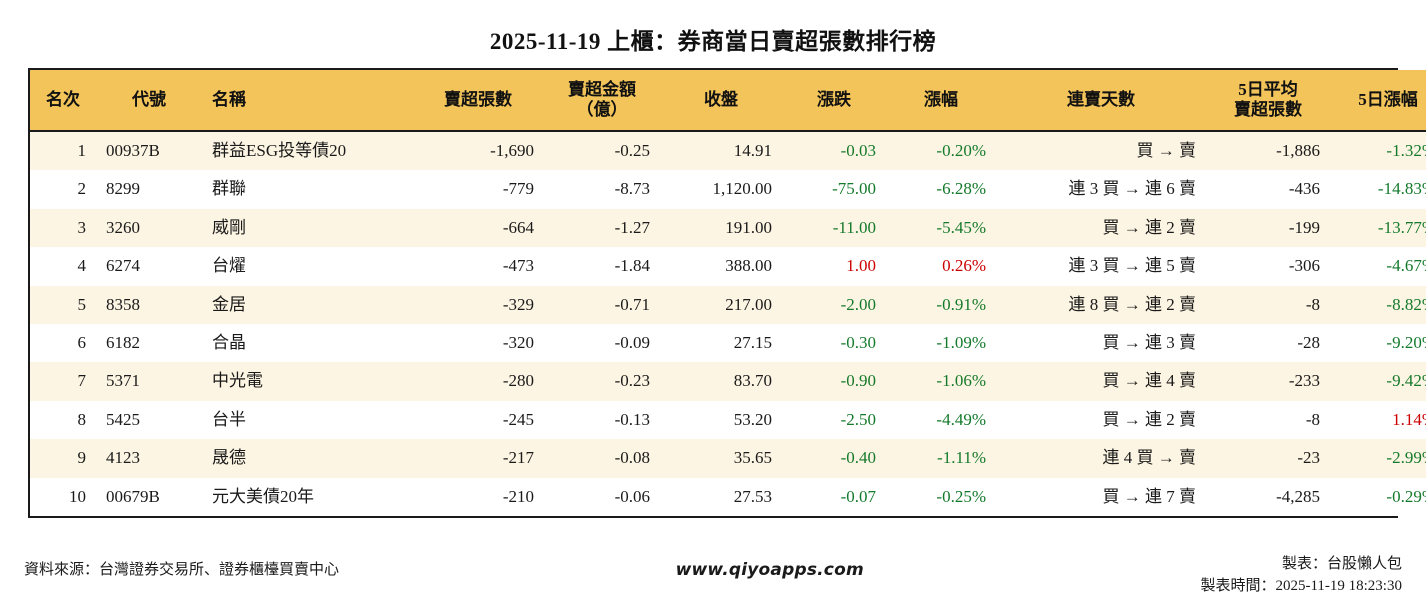  What do you see at coordinates (63, 266) in the screenshot?
I see `cell-rank: 4` at bounding box center [63, 266].